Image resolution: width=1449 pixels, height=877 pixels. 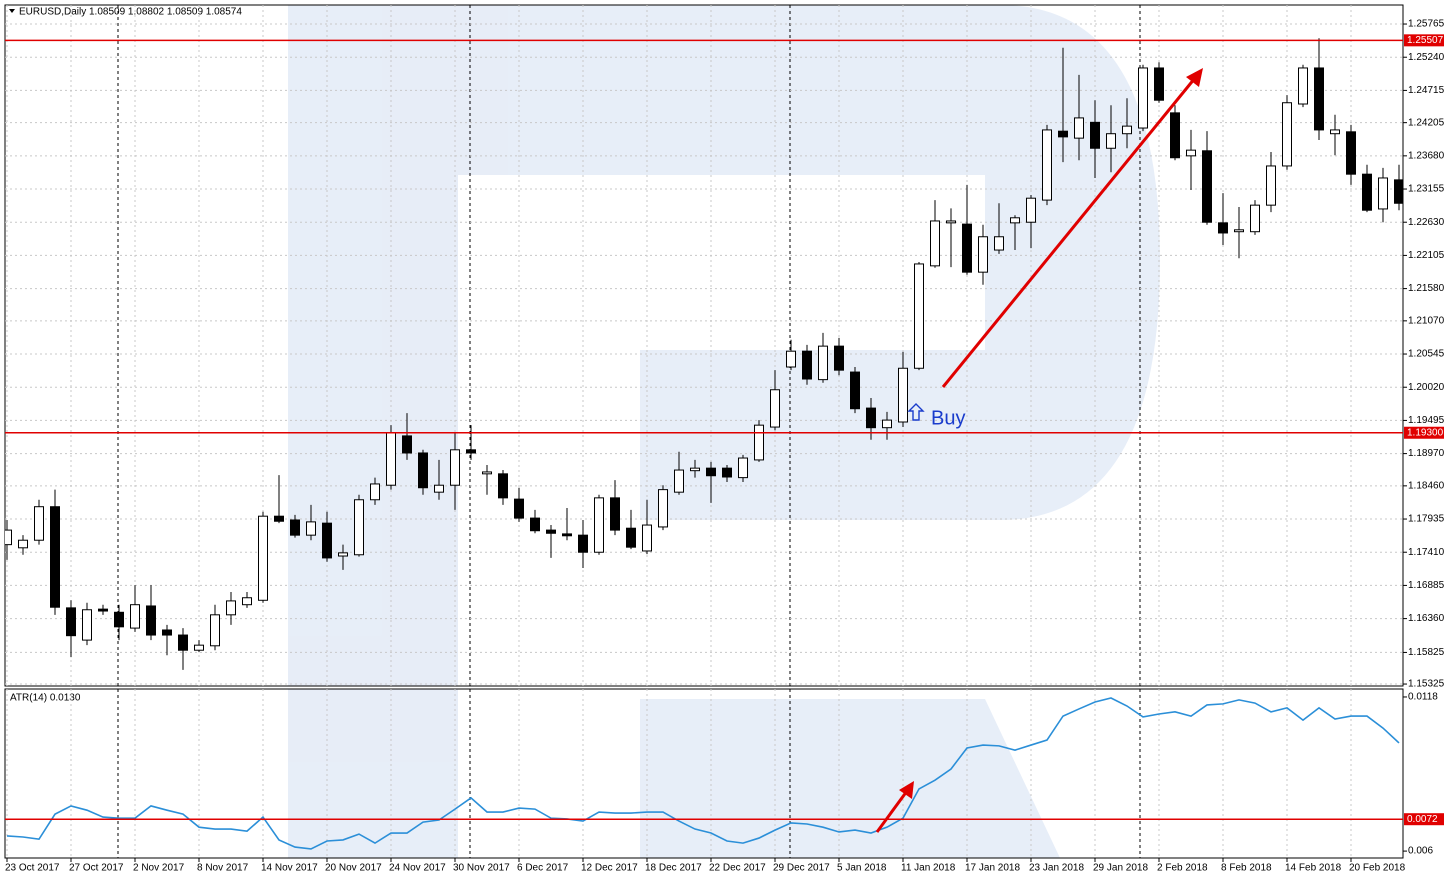 What do you see at coordinates (1426, 222) in the screenshot?
I see `y-tick-label: 1.22630` at bounding box center [1426, 222].